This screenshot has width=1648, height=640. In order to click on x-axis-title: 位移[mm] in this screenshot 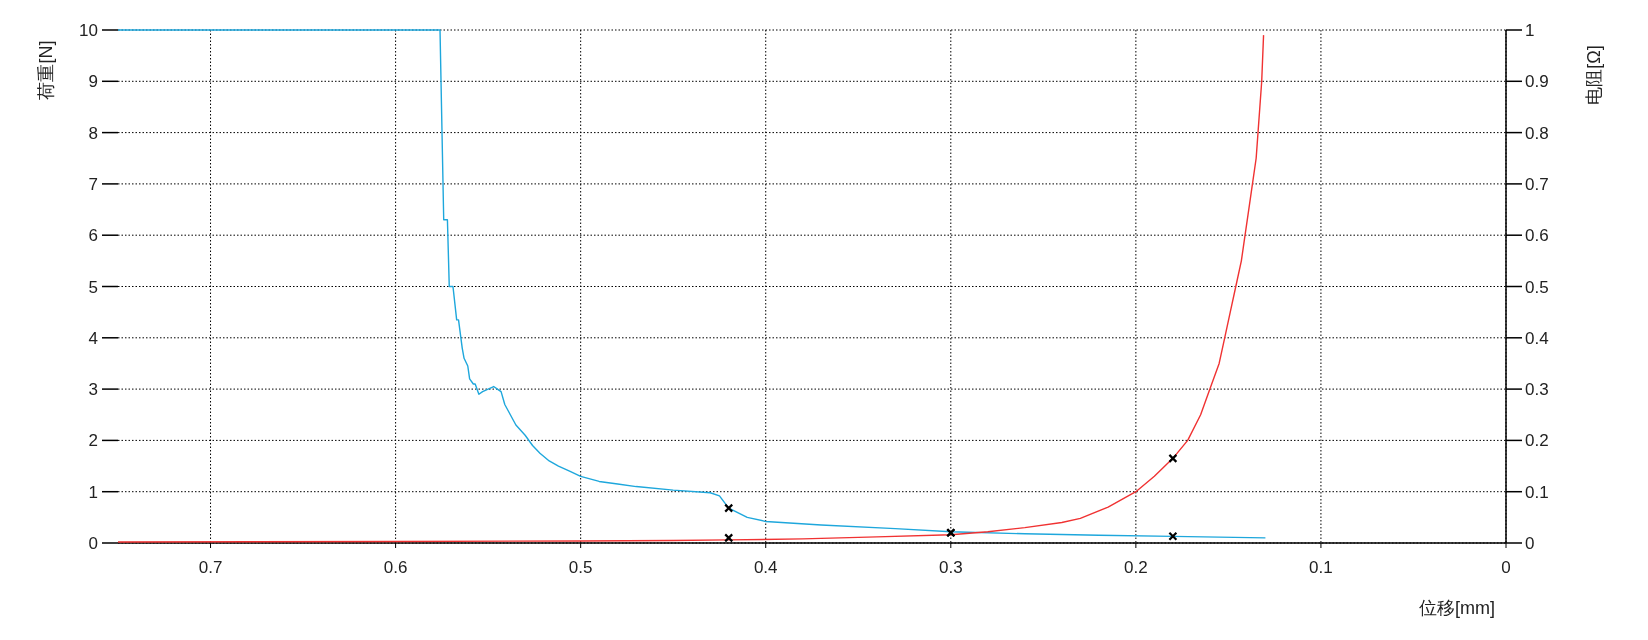, I will do `click(1457, 608)`.